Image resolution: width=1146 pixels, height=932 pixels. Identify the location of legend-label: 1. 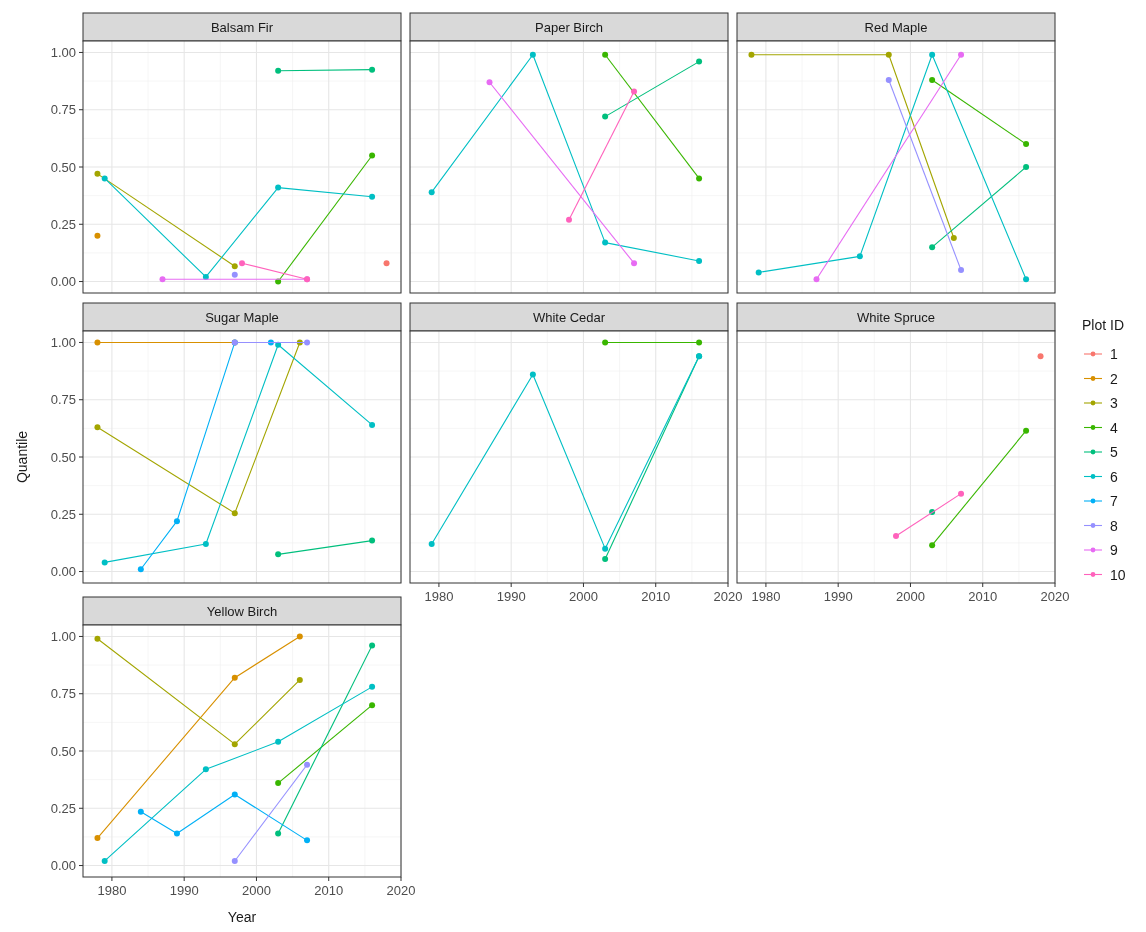
(1114, 354).